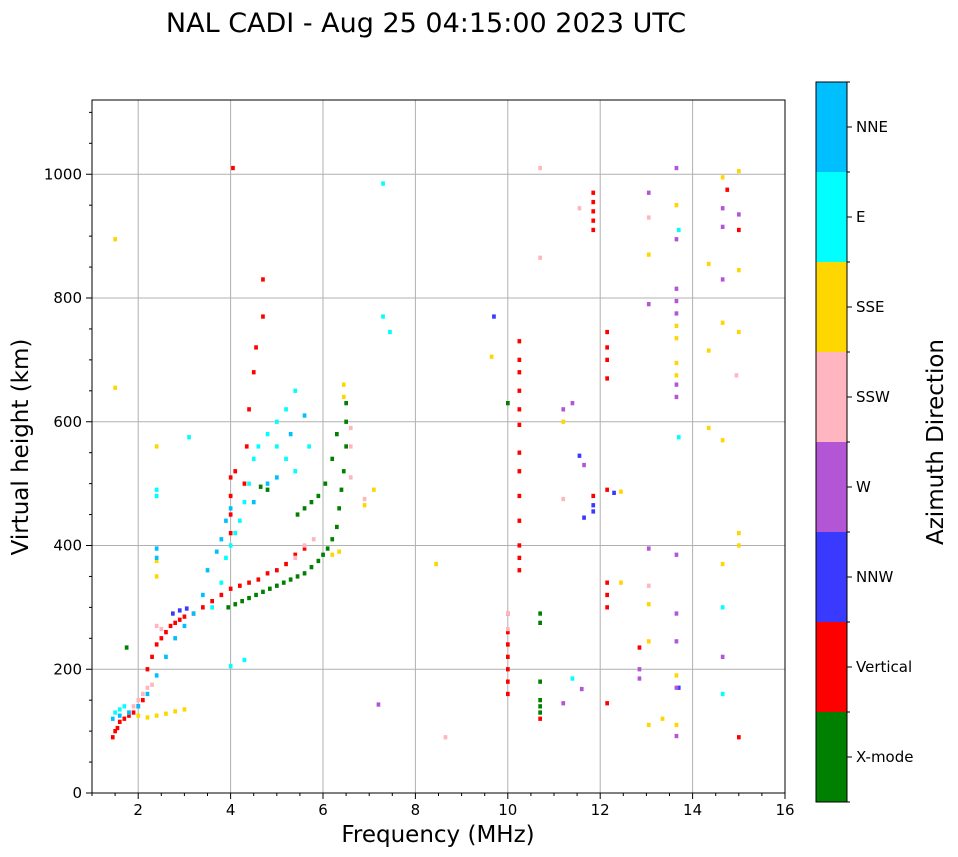 This screenshot has height=857, width=958. What do you see at coordinates (860, 217) in the screenshot?
I see `colorbar-tick-label: E` at bounding box center [860, 217].